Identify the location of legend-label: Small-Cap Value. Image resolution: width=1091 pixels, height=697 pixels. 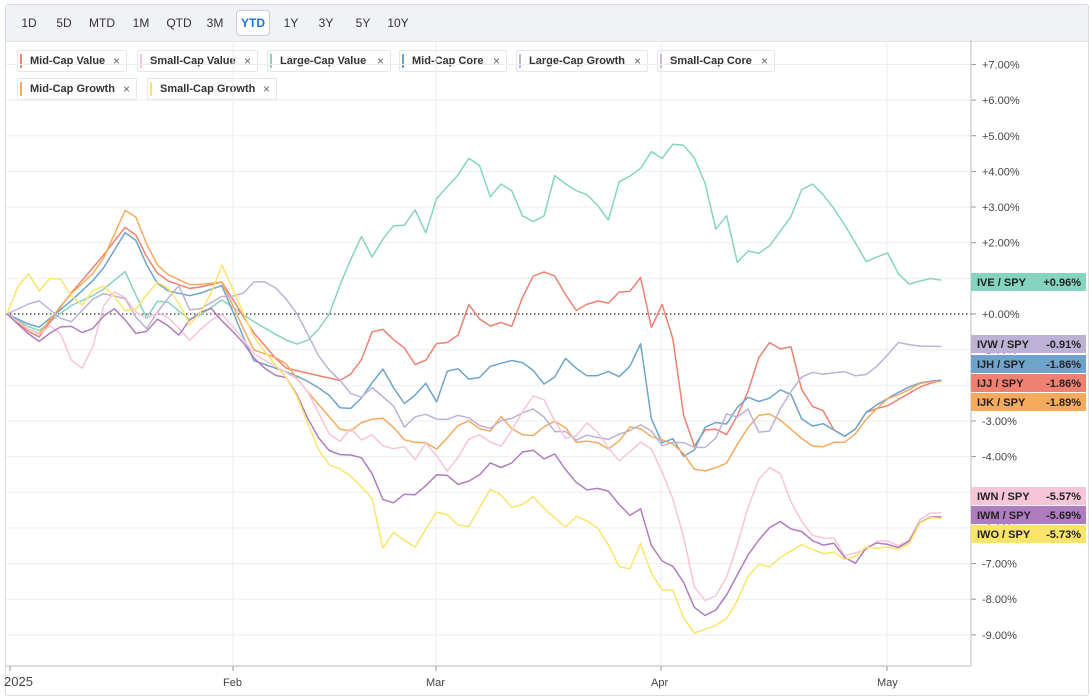
(193, 61).